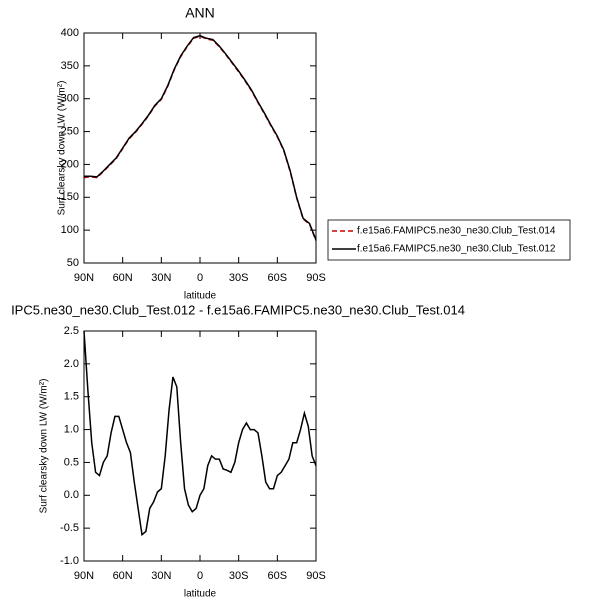  I want to click on y-tick-label: -0.5, so click(69, 528).